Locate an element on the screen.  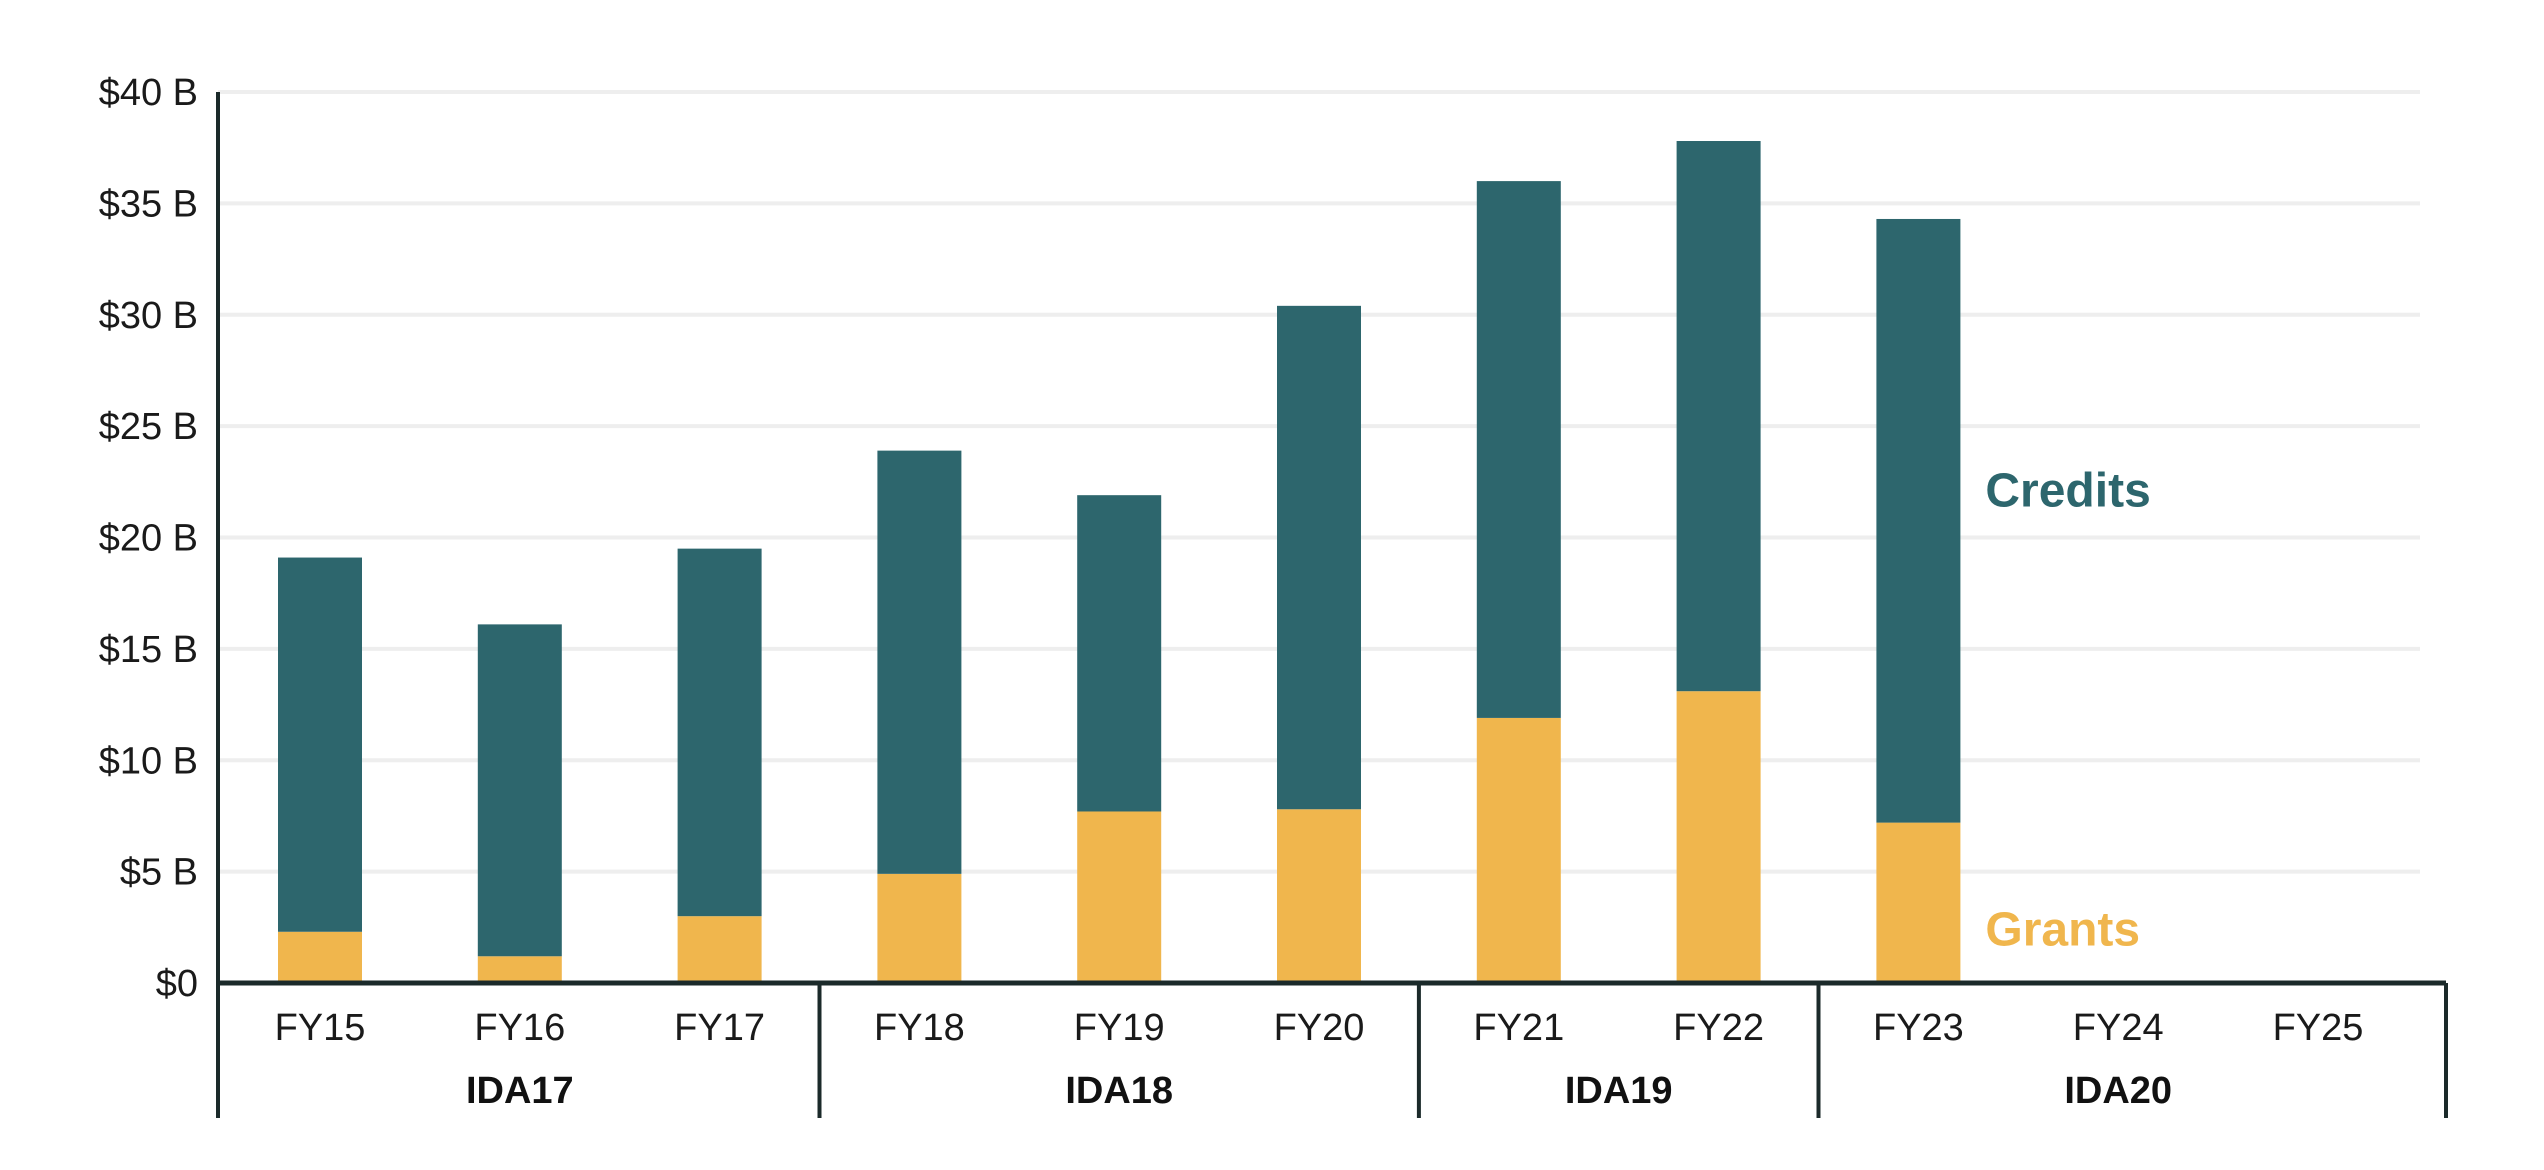
y-tick-label: $25 B is located at coordinates (148, 427).